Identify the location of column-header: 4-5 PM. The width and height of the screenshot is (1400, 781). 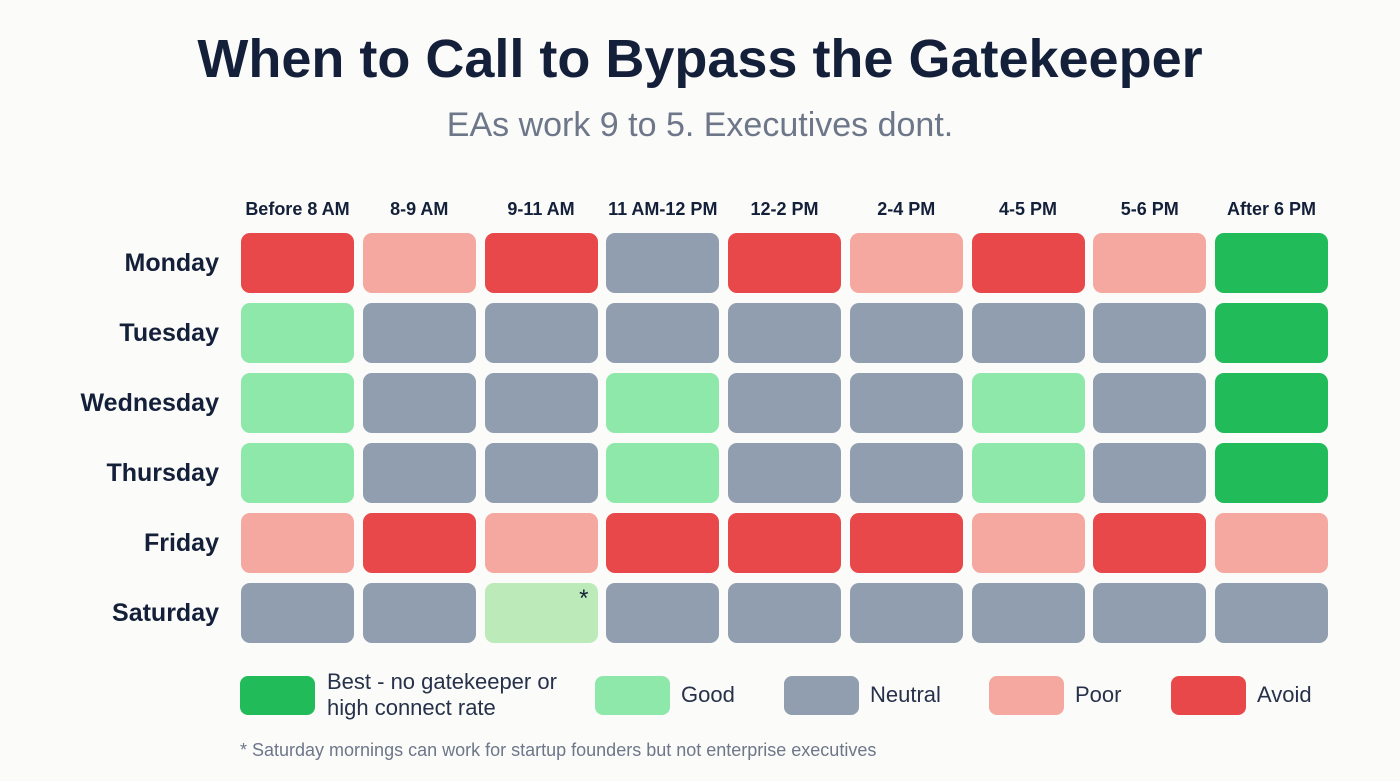
(1028, 209).